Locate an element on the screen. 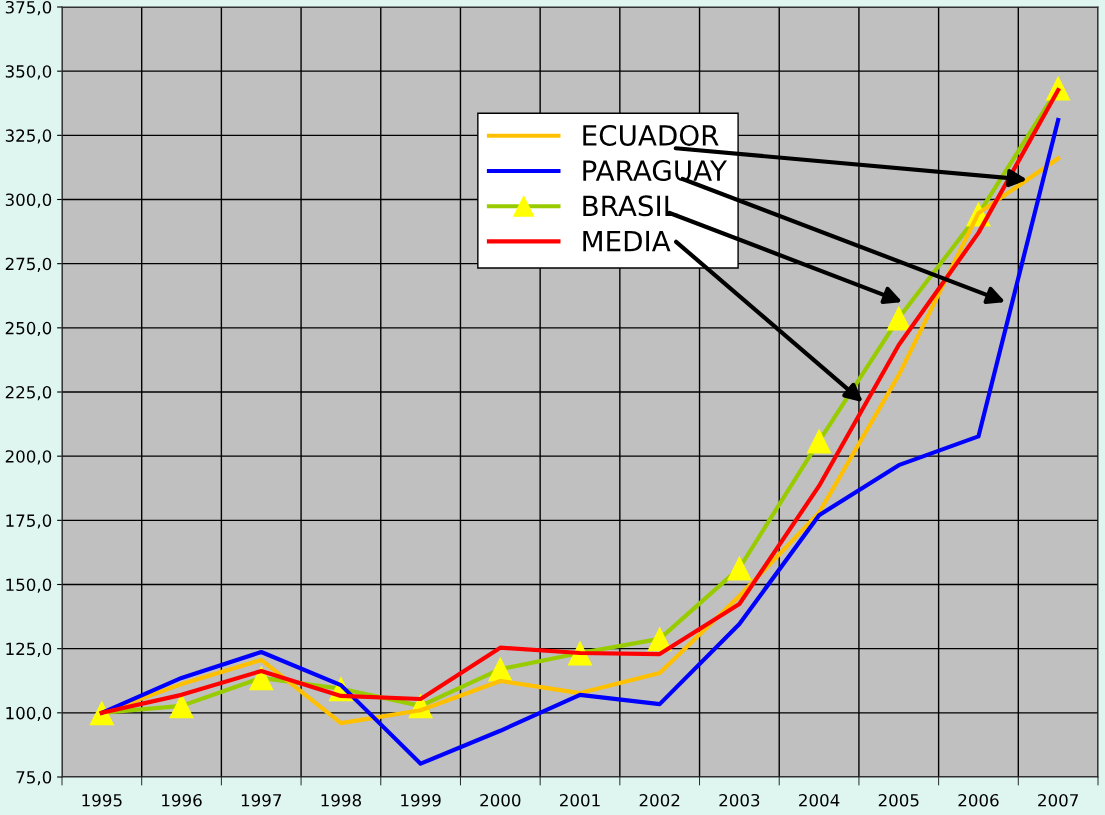  x-tick-label: 2001 is located at coordinates (580, 800).